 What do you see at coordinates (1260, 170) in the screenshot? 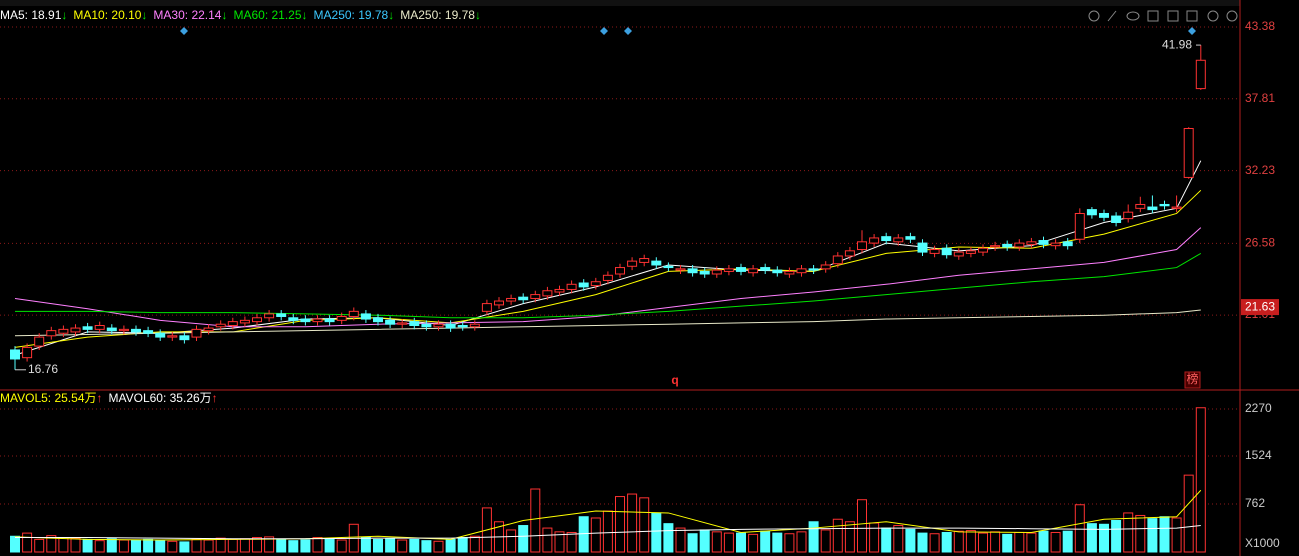
I see `y-tick-label: 32.23` at bounding box center [1260, 170].